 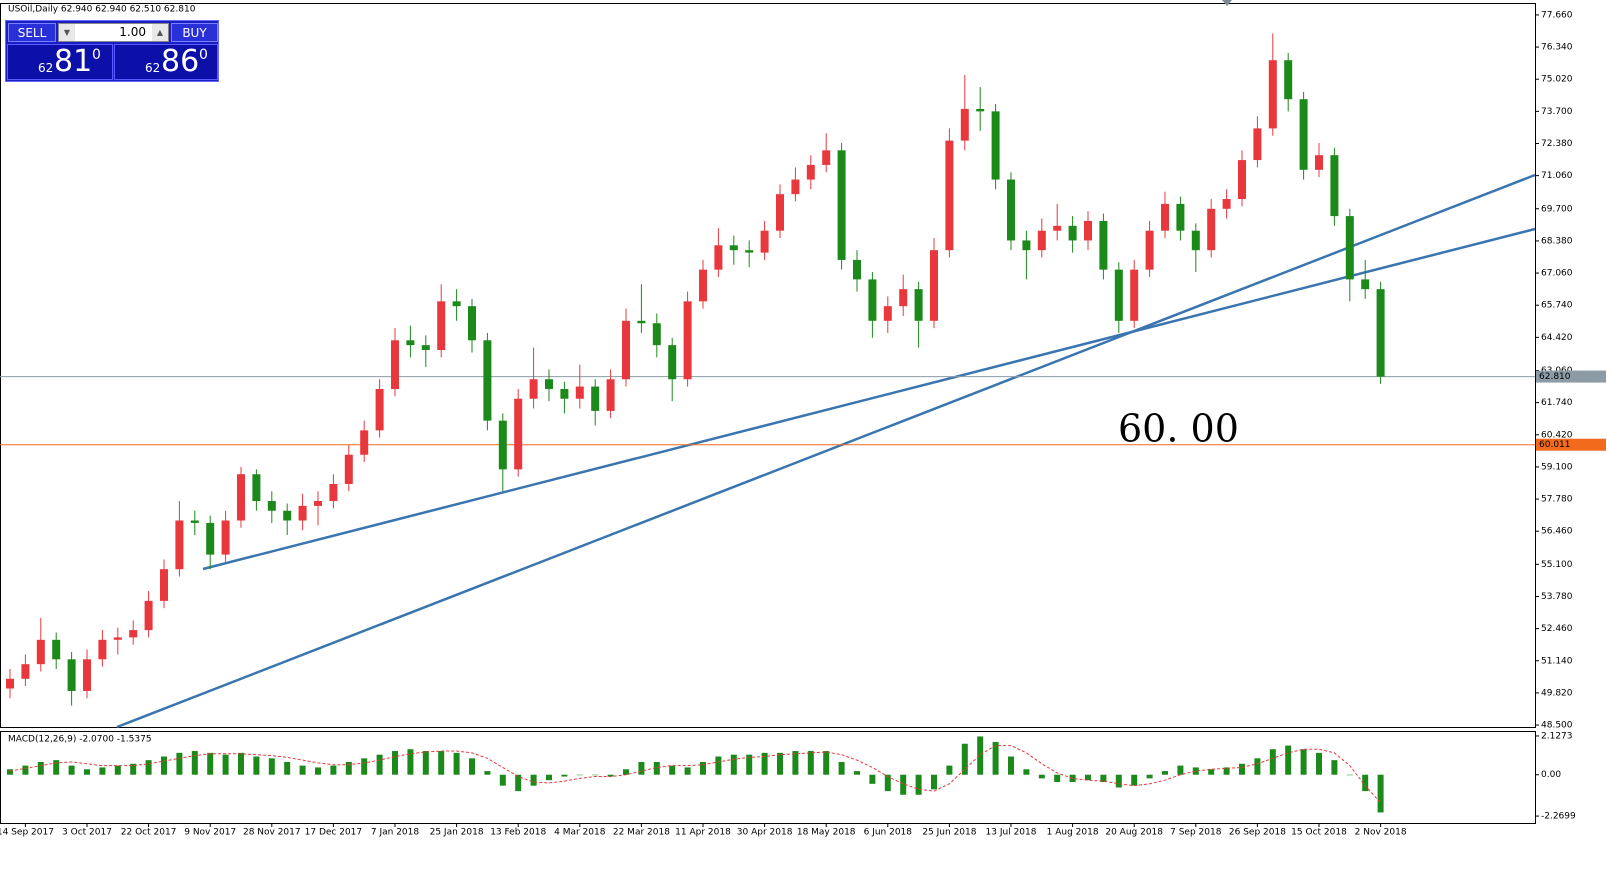 I want to click on sell-button: SELL, so click(x=32, y=32).